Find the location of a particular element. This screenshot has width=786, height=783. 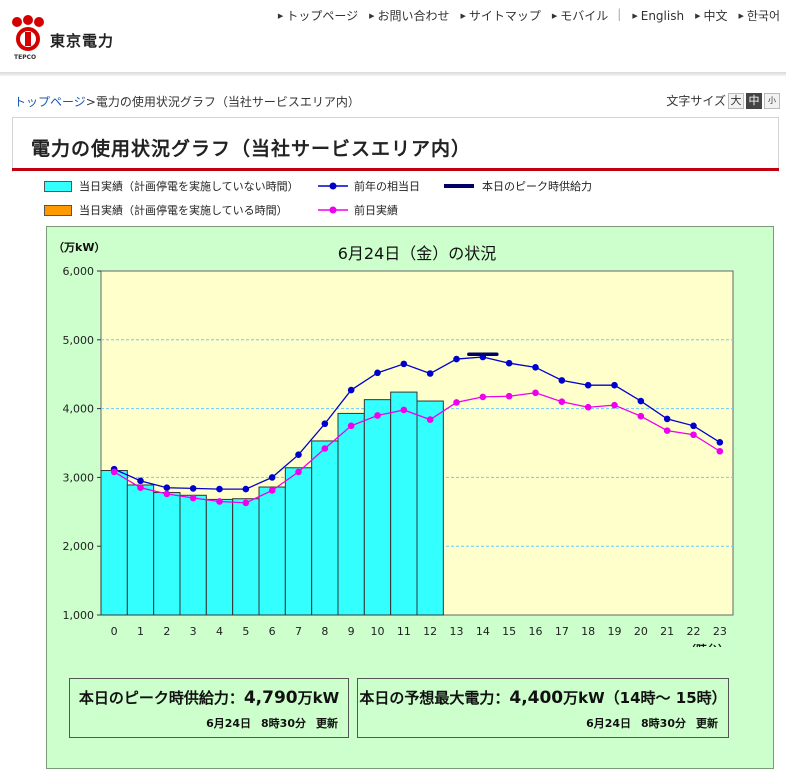

nav-chinese: ▶ 中文 is located at coordinates (711, 15).